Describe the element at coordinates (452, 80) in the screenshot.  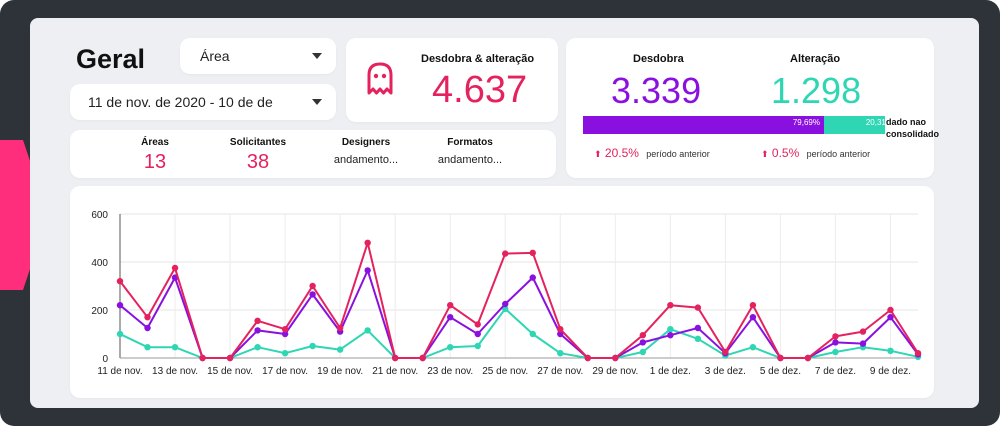
I see `desdobra-alteracao-card: Desdobra & alteração 4.637` at that location.